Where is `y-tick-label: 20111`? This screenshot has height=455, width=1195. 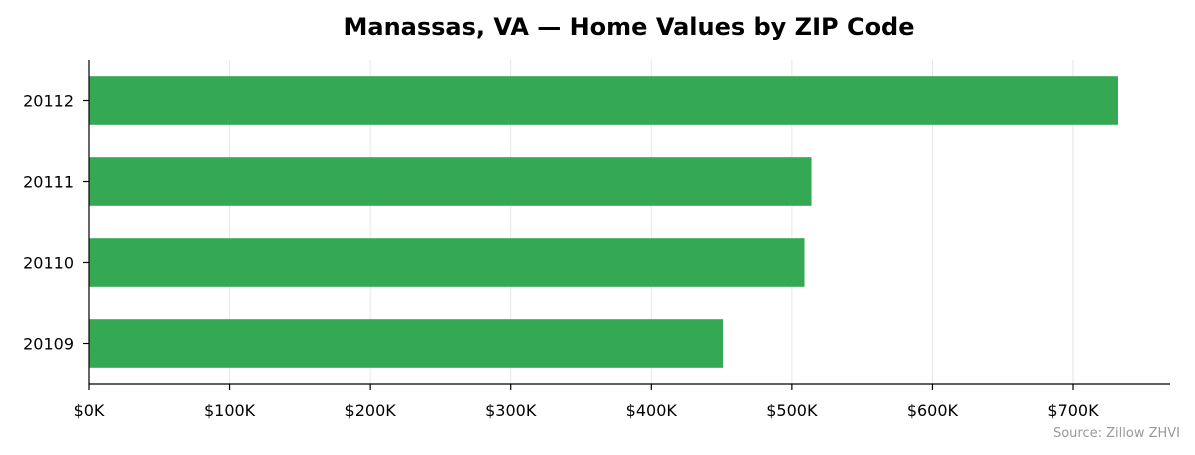
y-tick-label: 20111 is located at coordinates (48, 182).